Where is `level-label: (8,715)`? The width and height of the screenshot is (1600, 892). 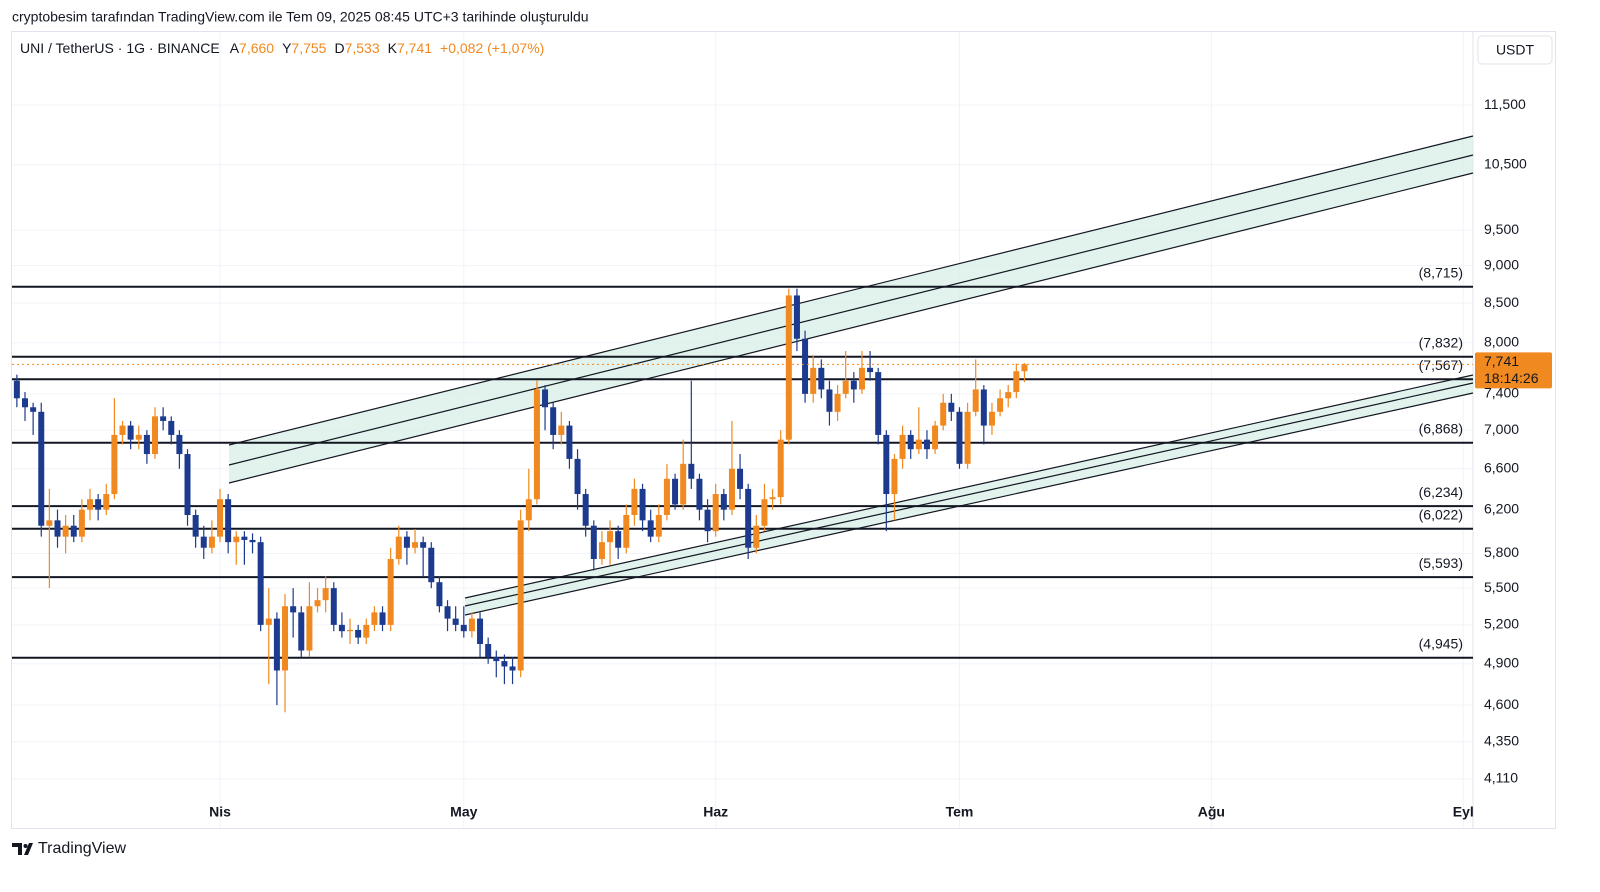
level-label: (8,715) is located at coordinates (1441, 272).